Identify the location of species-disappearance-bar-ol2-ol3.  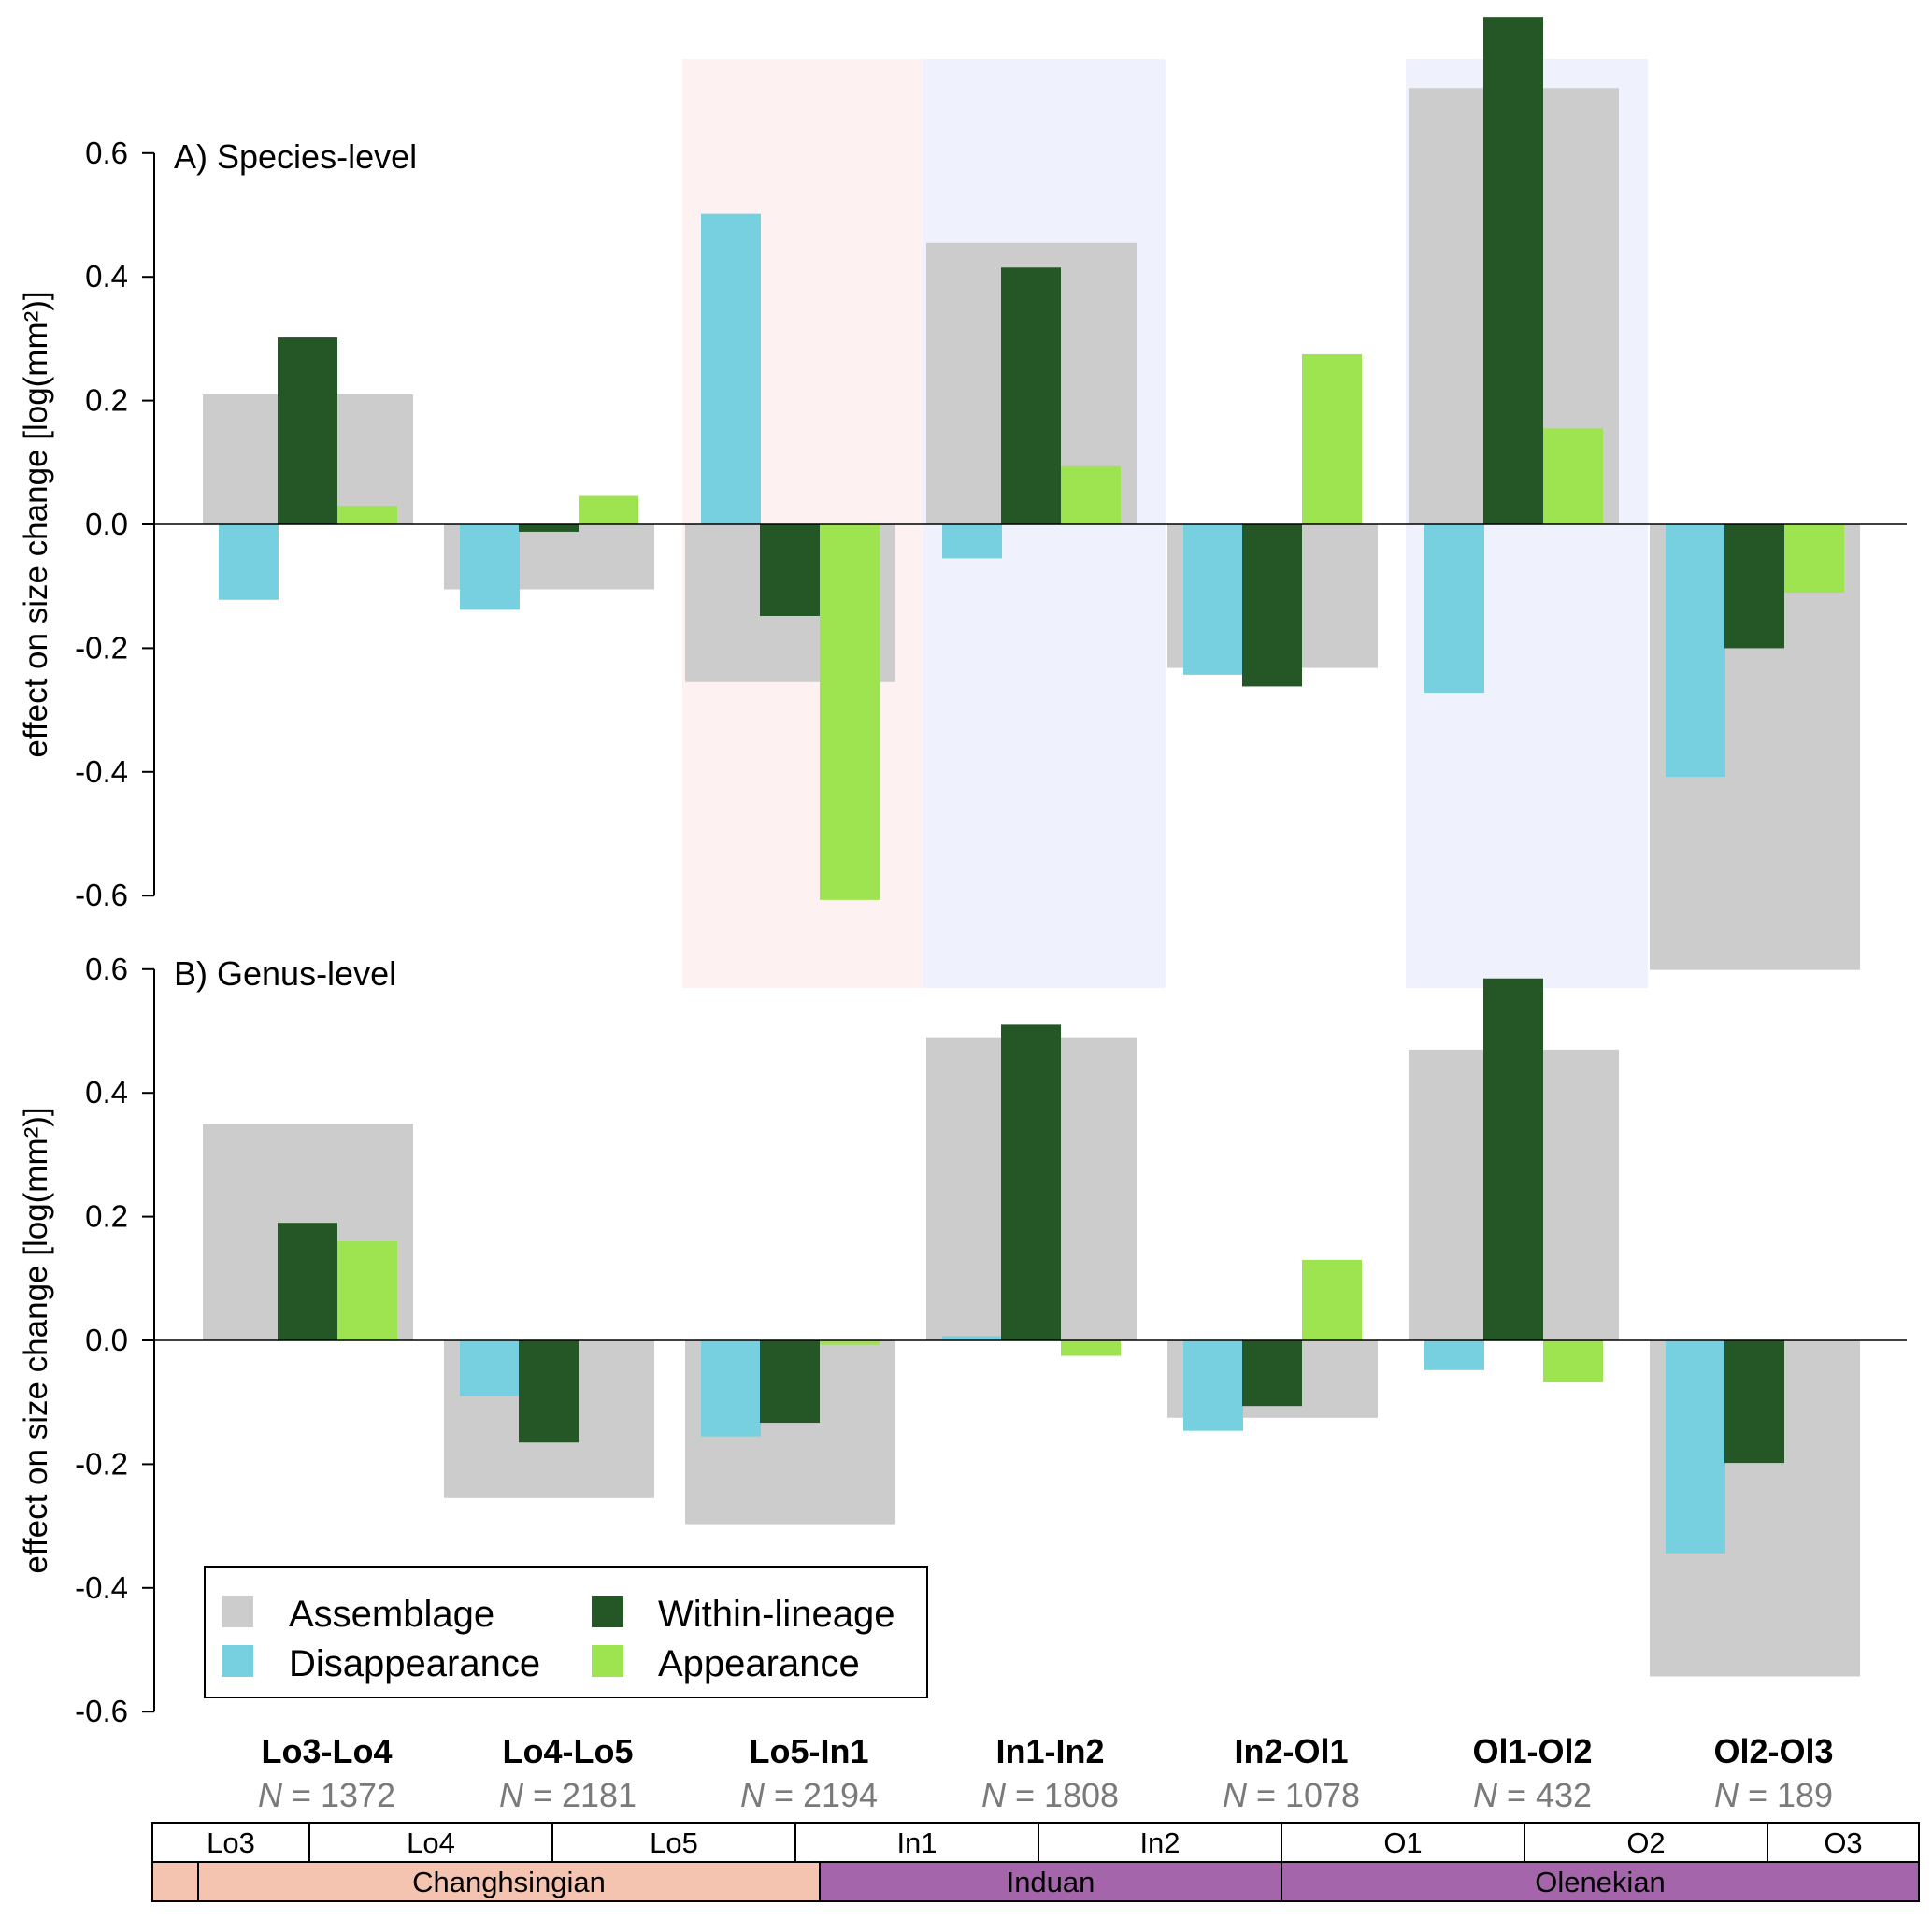
(1695, 651).